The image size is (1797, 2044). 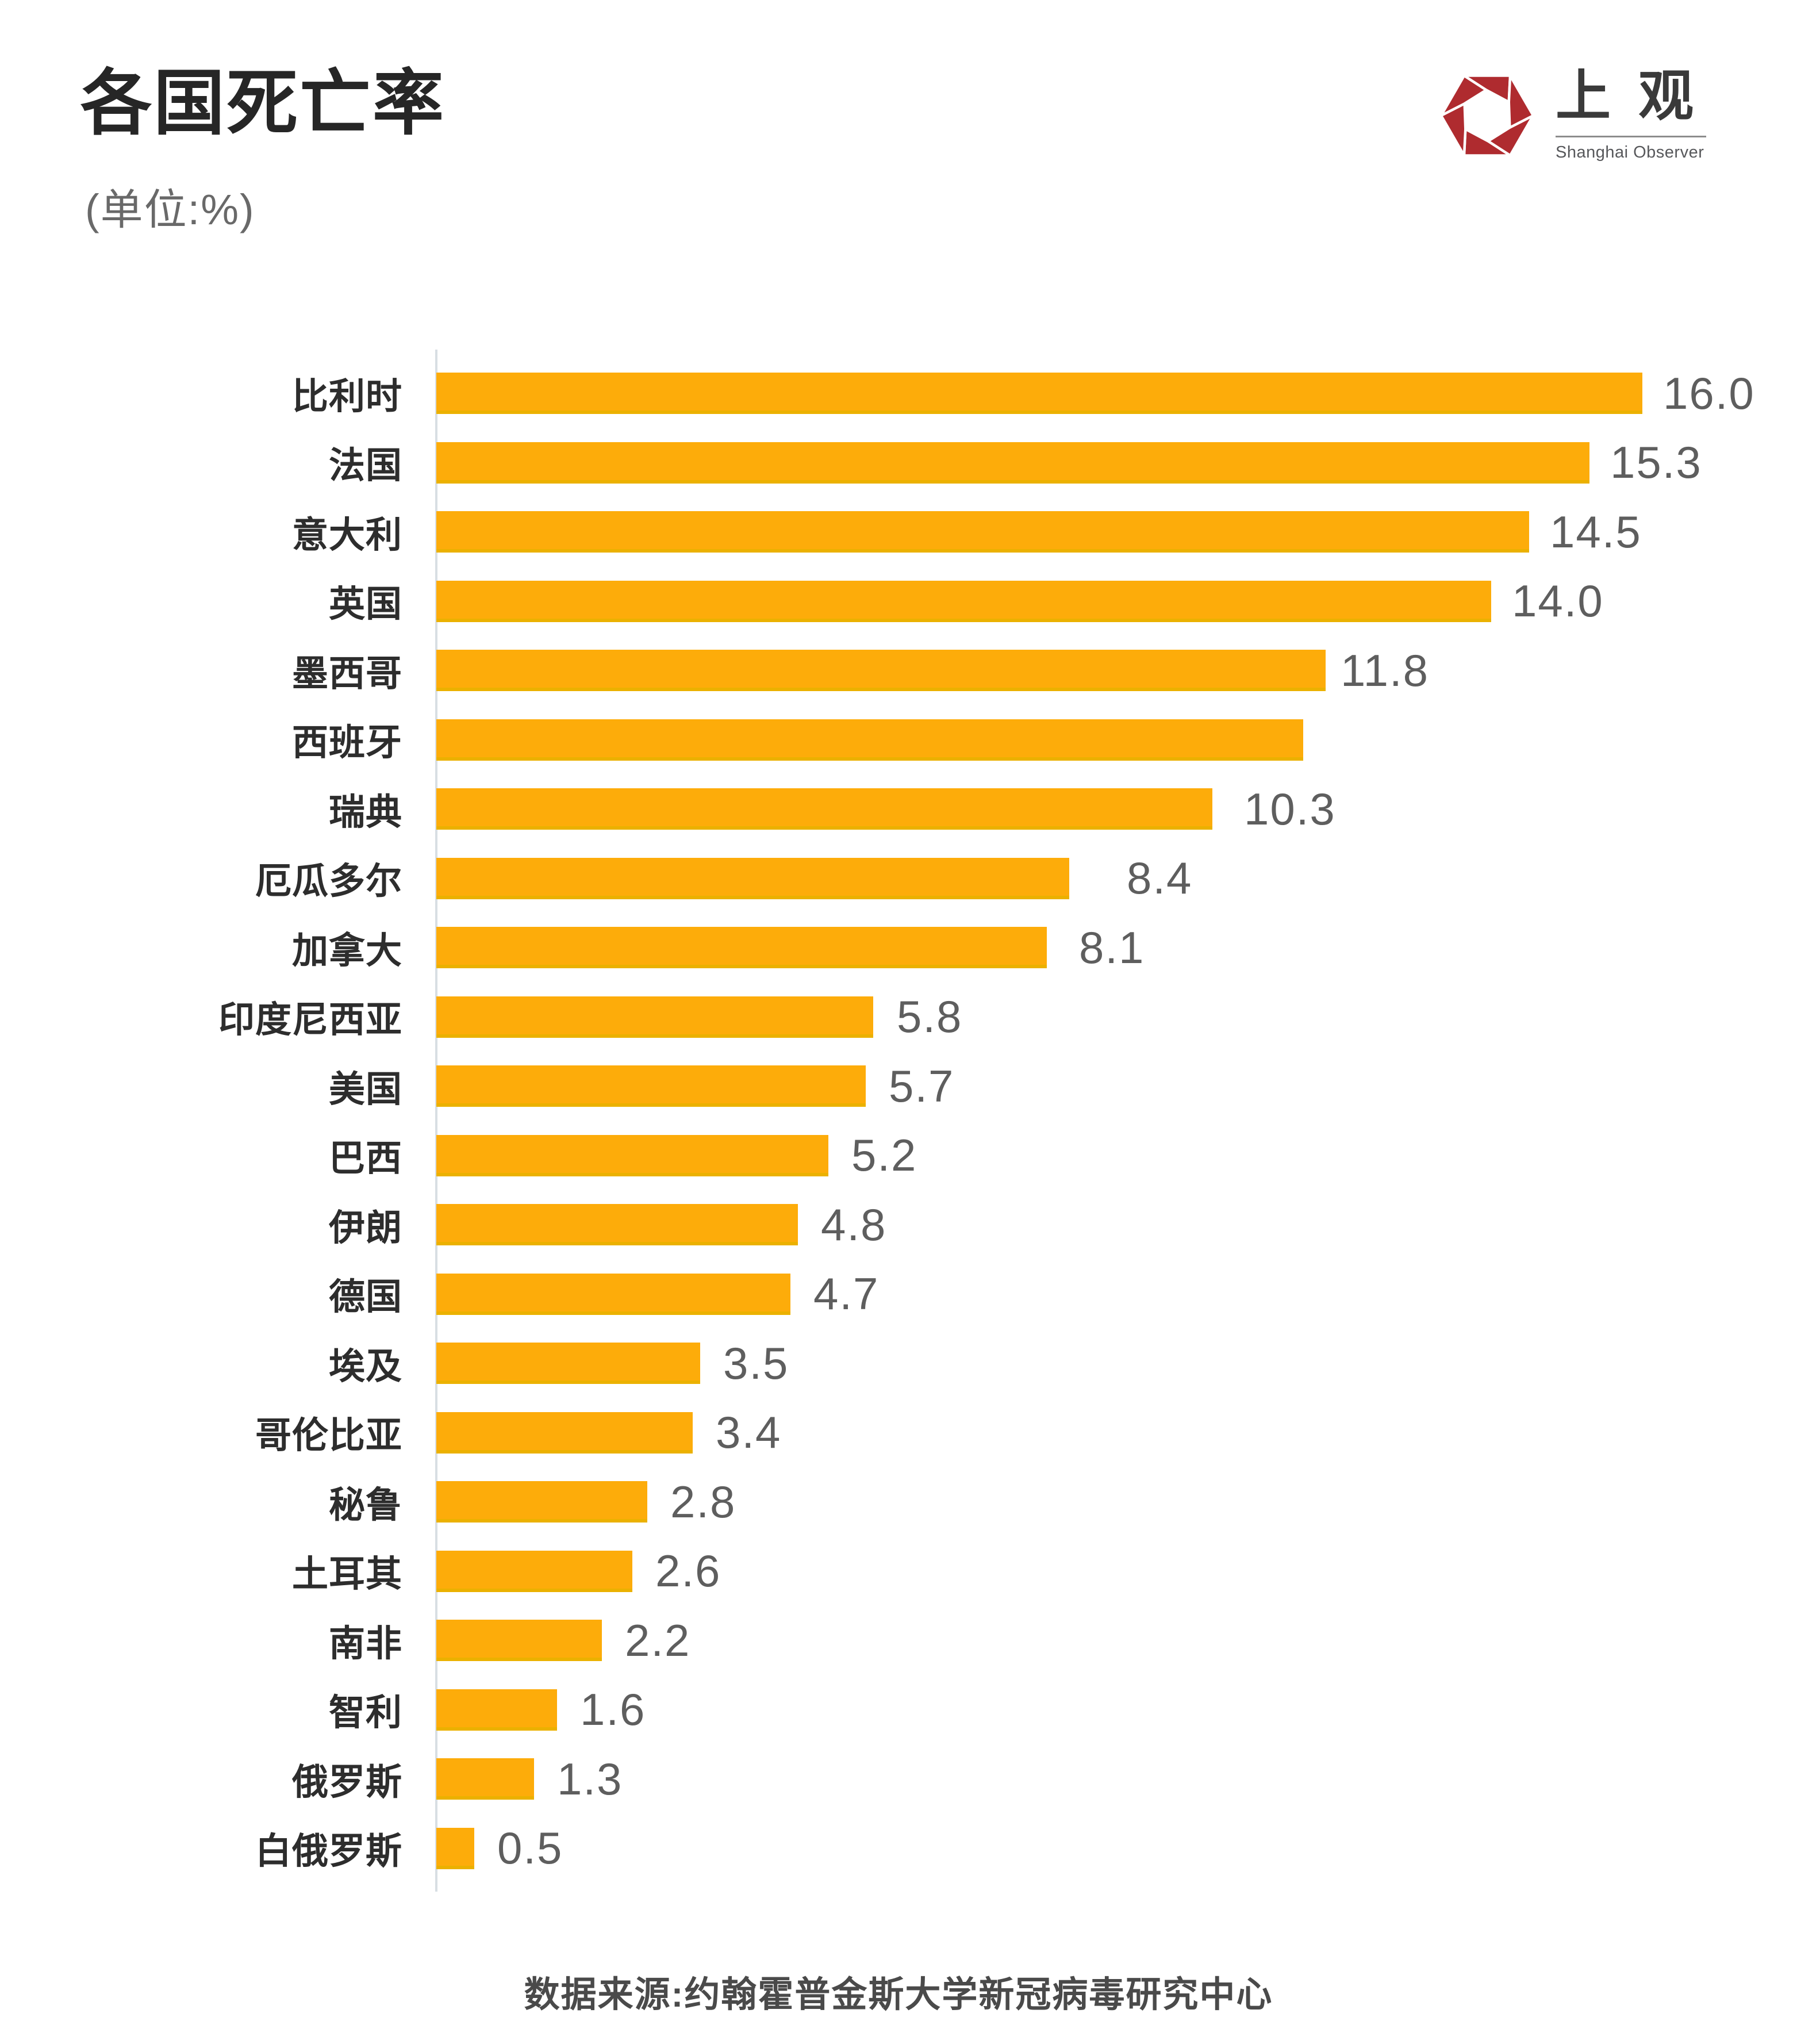 What do you see at coordinates (365, 1714) in the screenshot?
I see `country-label: 智利` at bounding box center [365, 1714].